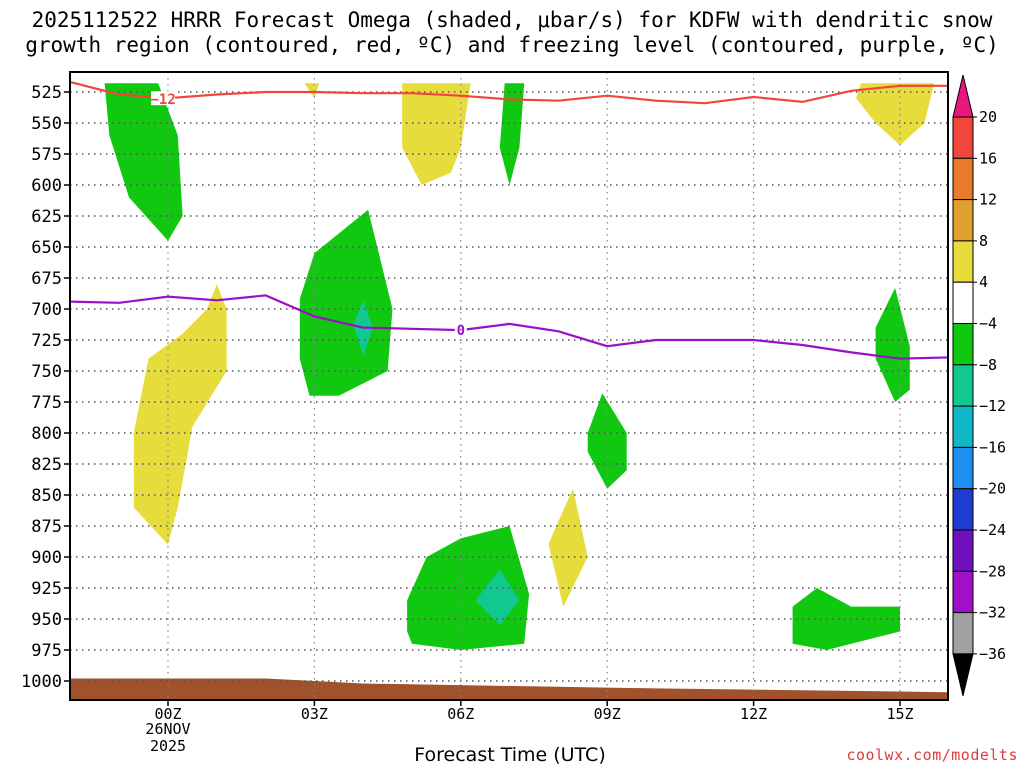 The height and width of the screenshot is (768, 1024). What do you see at coordinates (46, 434) in the screenshot?
I see `y-tick-label-800: 800` at bounding box center [46, 434].